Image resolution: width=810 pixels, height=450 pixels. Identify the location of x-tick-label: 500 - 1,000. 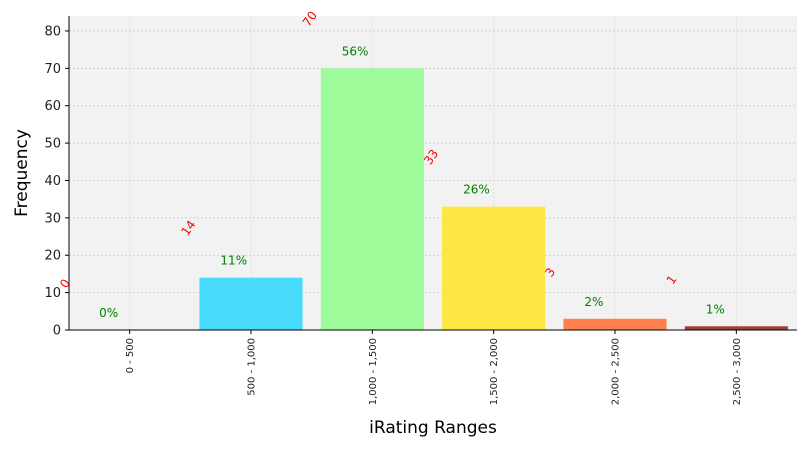
(252, 367).